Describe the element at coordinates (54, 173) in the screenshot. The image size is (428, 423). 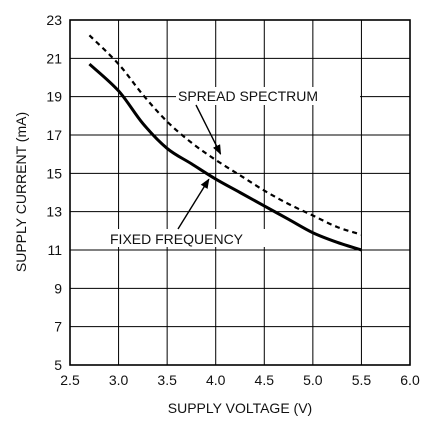
I see `y-tick-label: 15` at that location.